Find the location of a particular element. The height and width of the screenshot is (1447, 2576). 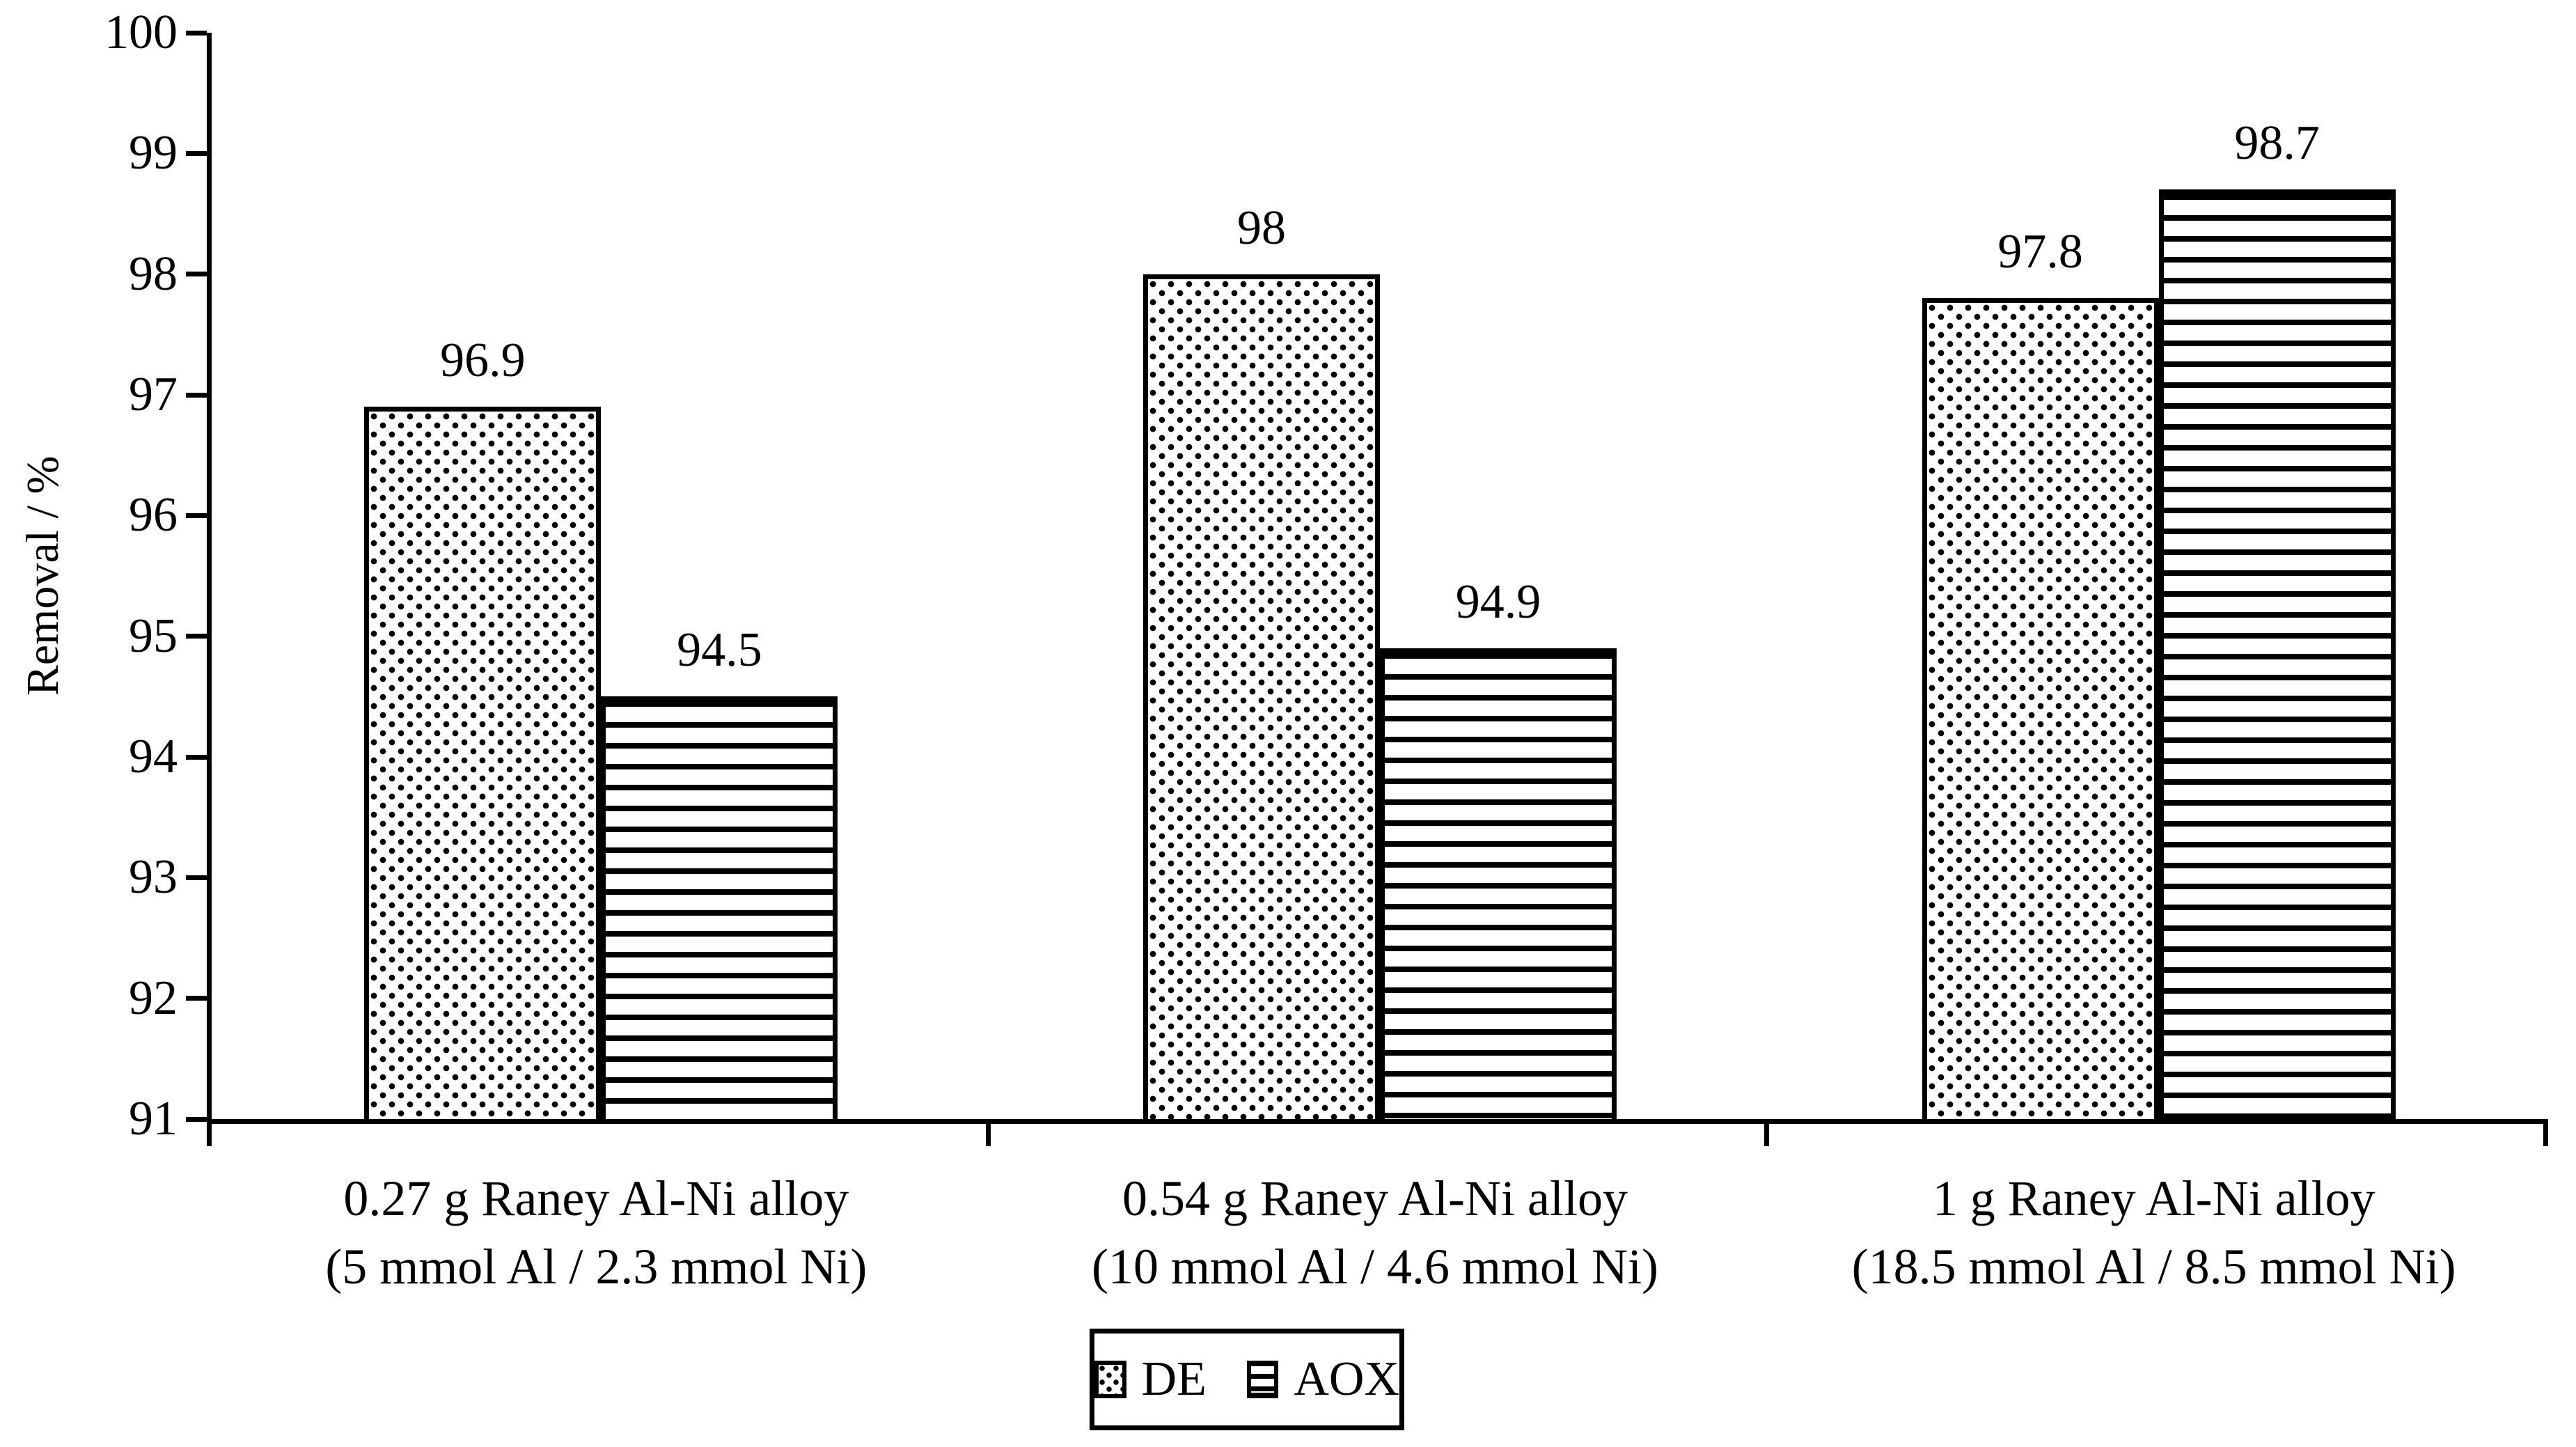

y-tick-label: 92 is located at coordinates (153, 998).